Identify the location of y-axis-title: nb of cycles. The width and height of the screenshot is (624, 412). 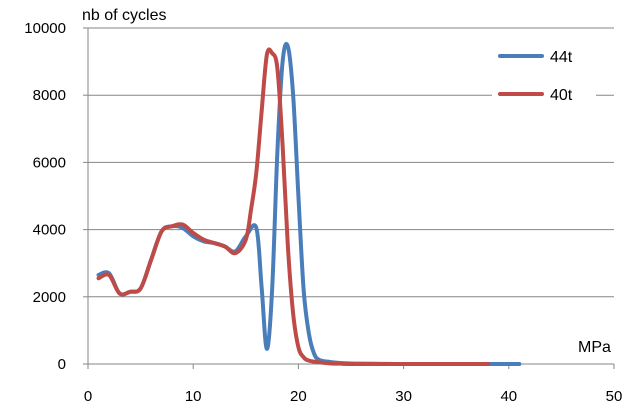
(124, 15).